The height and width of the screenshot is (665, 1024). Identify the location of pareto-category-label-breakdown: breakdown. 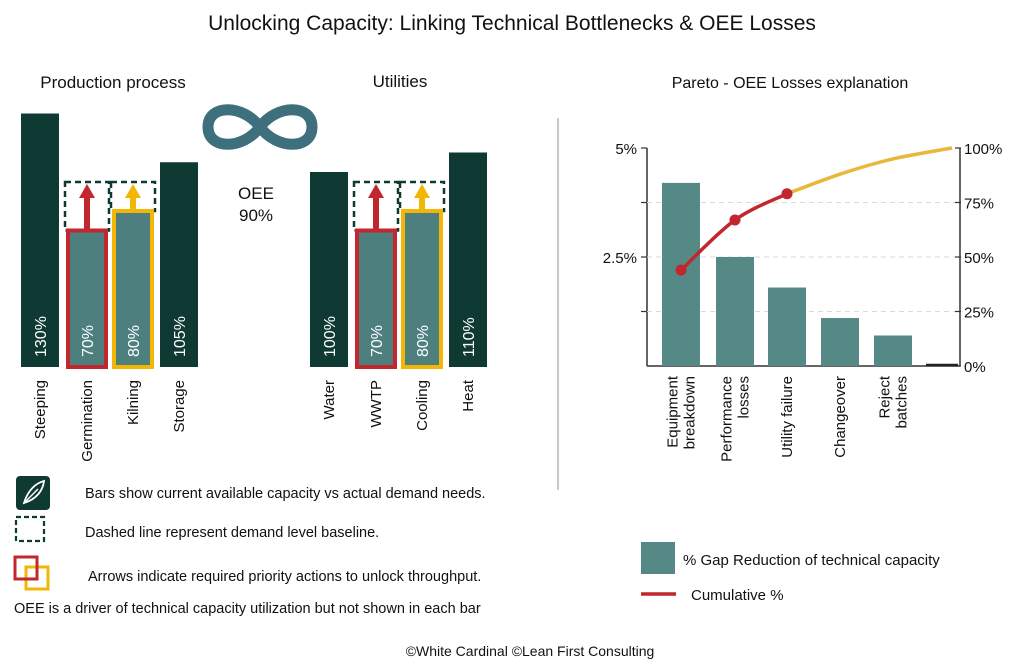
(690, 412).